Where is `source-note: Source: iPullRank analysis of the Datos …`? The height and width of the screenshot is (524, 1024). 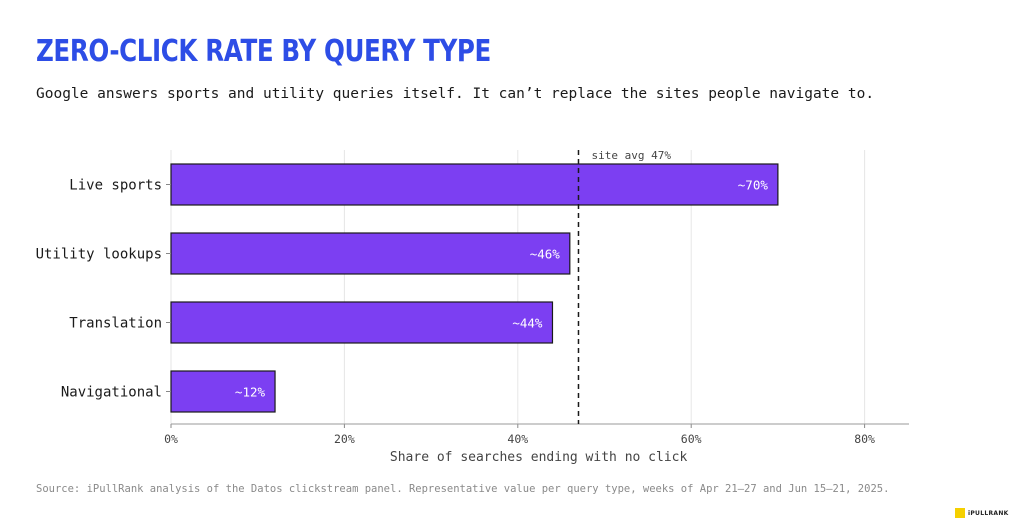
source-note: Source: iPullRank analysis of the Datos … is located at coordinates (463, 489).